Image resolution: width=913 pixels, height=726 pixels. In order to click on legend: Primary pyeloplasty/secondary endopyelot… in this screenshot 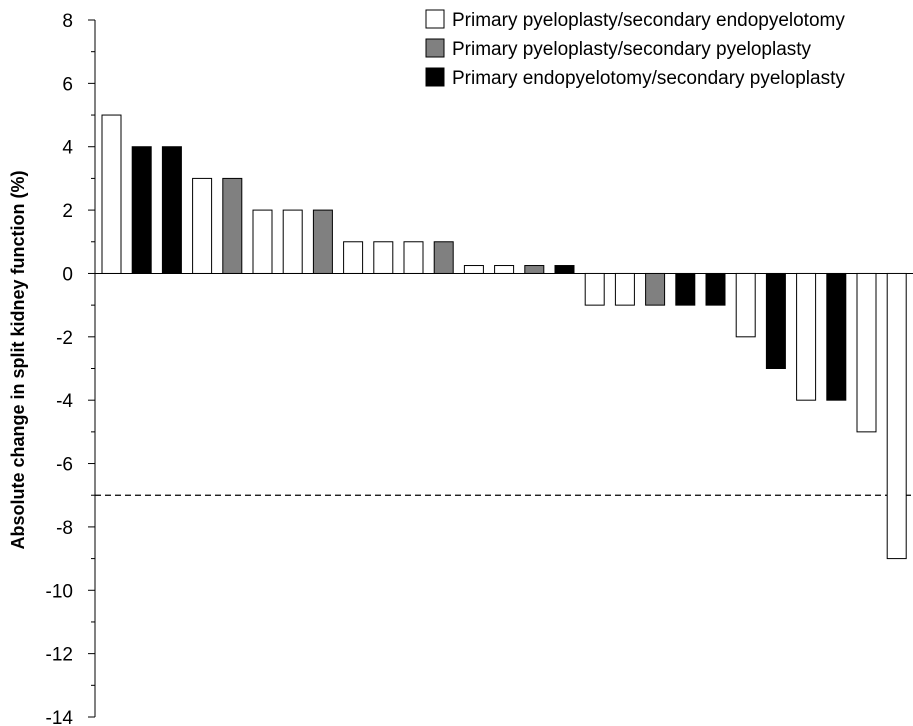, I will do `click(635, 49)`.